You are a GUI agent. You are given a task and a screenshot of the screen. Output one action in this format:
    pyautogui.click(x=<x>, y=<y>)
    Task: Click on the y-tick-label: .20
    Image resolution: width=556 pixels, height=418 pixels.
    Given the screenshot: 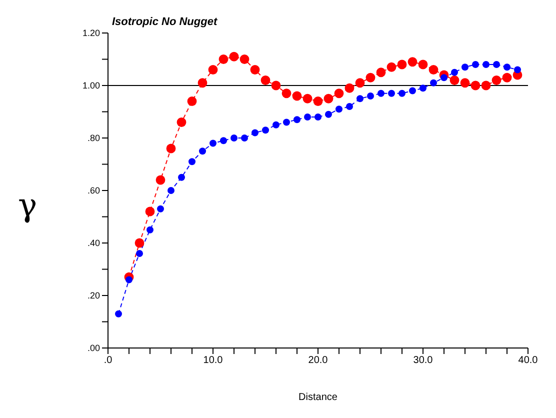 What is the action you would take?
    pyautogui.click(x=93, y=295)
    